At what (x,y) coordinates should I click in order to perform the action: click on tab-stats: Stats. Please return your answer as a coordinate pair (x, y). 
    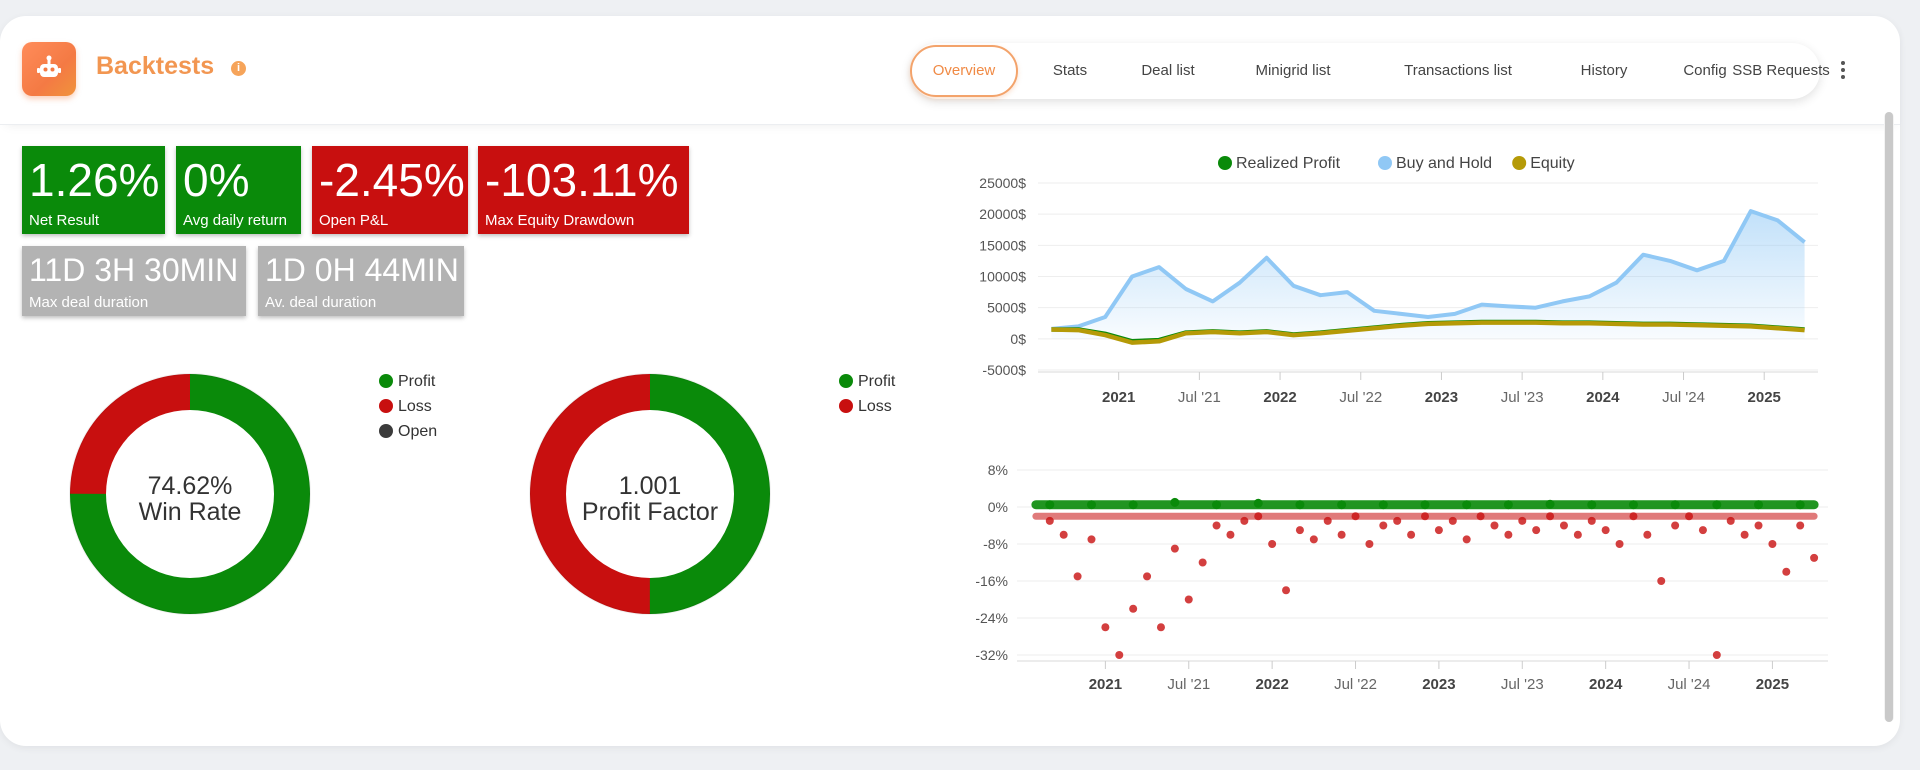
    Looking at the image, I should click on (1070, 70).